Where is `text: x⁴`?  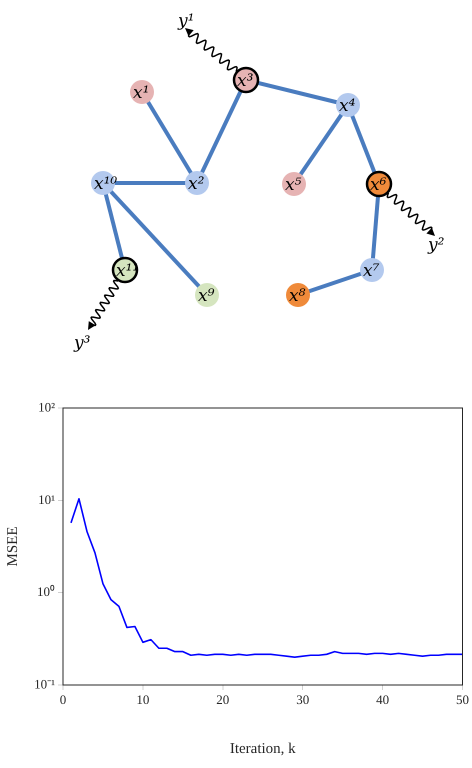
text: x⁴ is located at coordinates (347, 106).